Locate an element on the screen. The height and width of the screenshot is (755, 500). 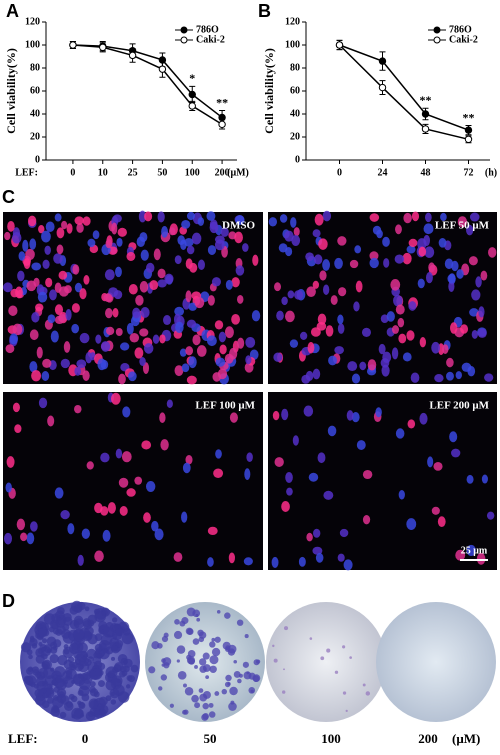
x-tick-label: 100 is located at coordinates (192, 172).